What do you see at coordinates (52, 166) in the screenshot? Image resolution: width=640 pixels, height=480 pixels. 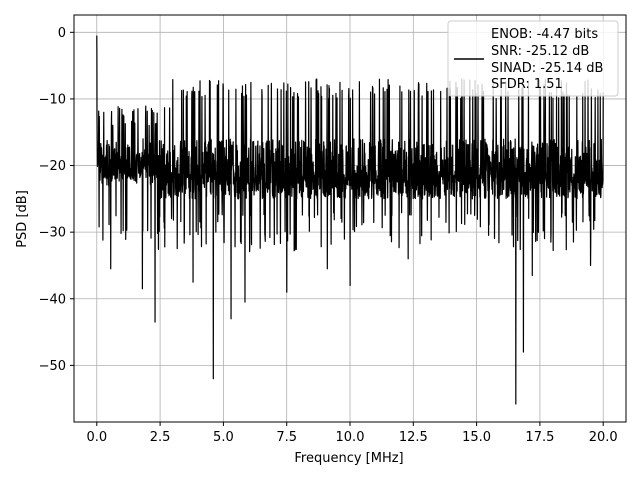 I see `y-tick-label: −20` at bounding box center [52, 166].